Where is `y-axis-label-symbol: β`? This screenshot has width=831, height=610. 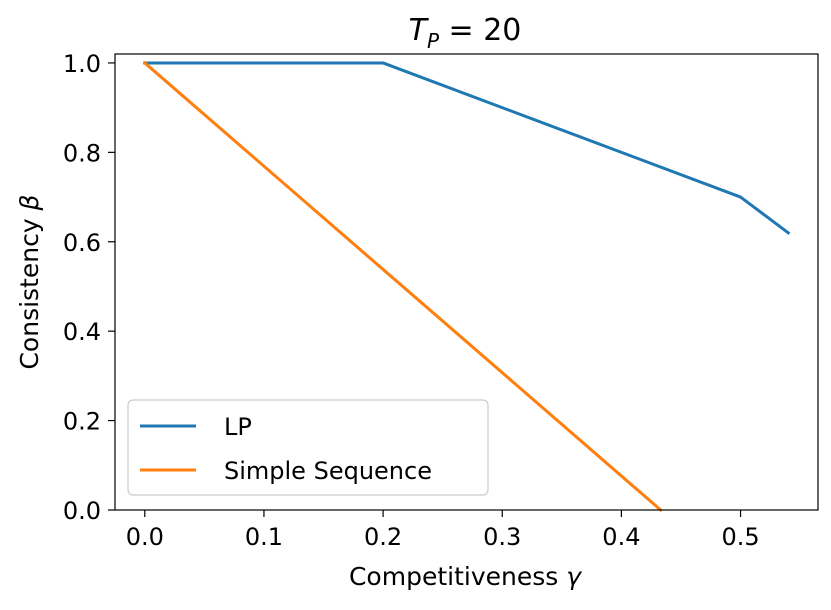
y-axis-label-symbol: β is located at coordinates (29, 202).